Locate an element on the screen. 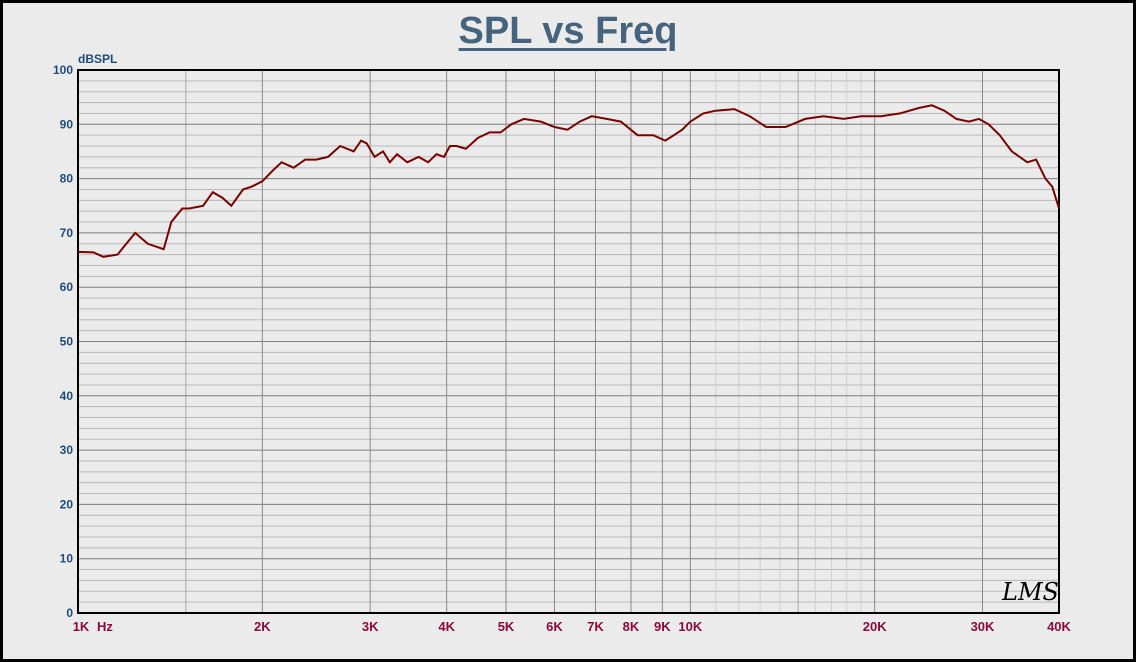 The width and height of the screenshot is (1136, 662). y-tick-label: 100 is located at coordinates (63, 70).